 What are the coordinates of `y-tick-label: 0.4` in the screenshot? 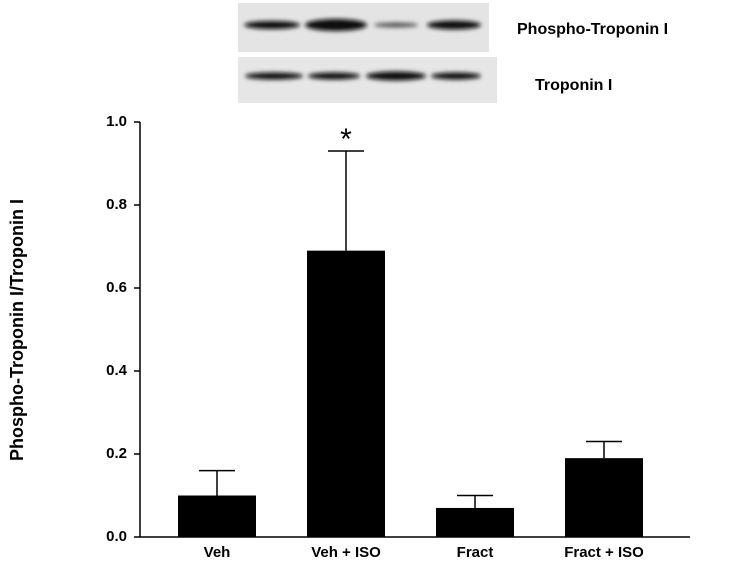 It's located at (117, 370).